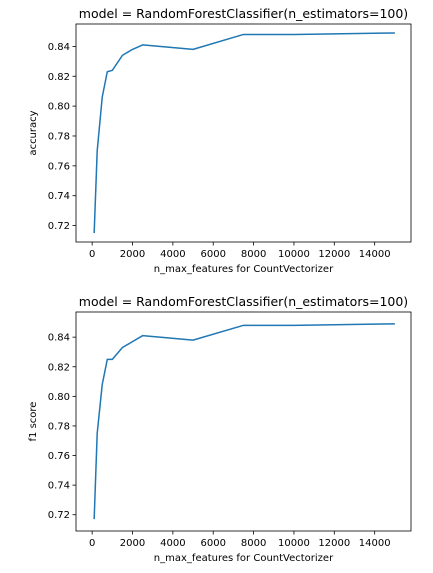 Image resolution: width=433 pixels, height=573 pixels. What do you see at coordinates (33, 422) in the screenshot?
I see `y-axis-label: f1 score` at bounding box center [33, 422].